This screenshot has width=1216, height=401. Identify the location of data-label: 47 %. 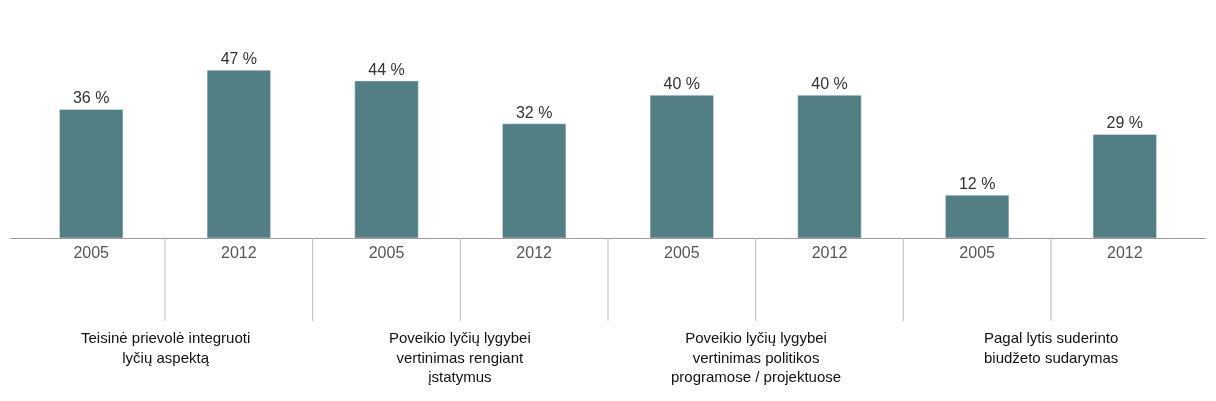
(239, 59).